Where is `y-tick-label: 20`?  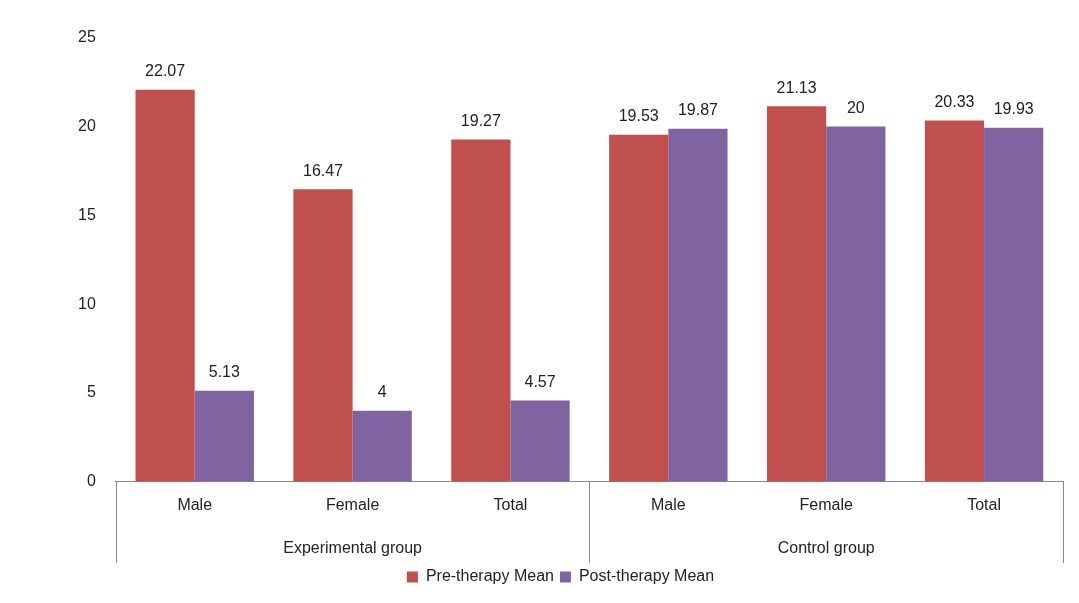 y-tick-label: 20 is located at coordinates (87, 125).